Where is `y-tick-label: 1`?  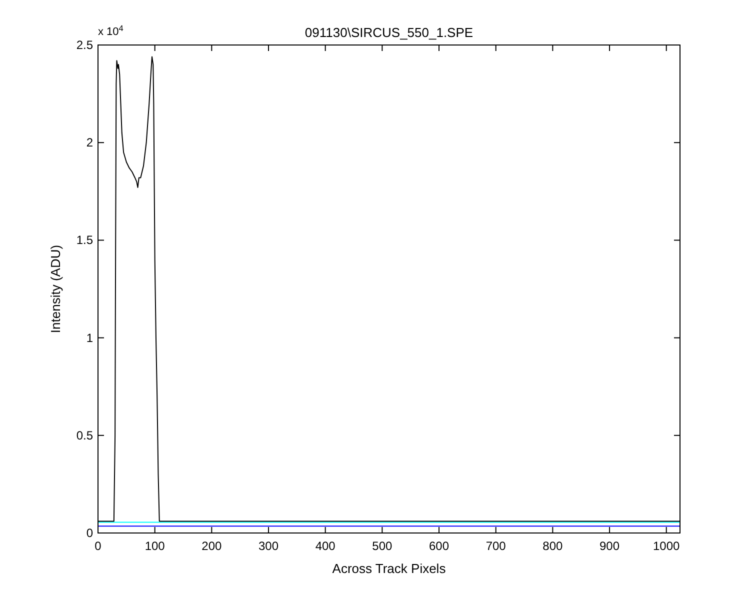 y-tick-label: 1 is located at coordinates (90, 337).